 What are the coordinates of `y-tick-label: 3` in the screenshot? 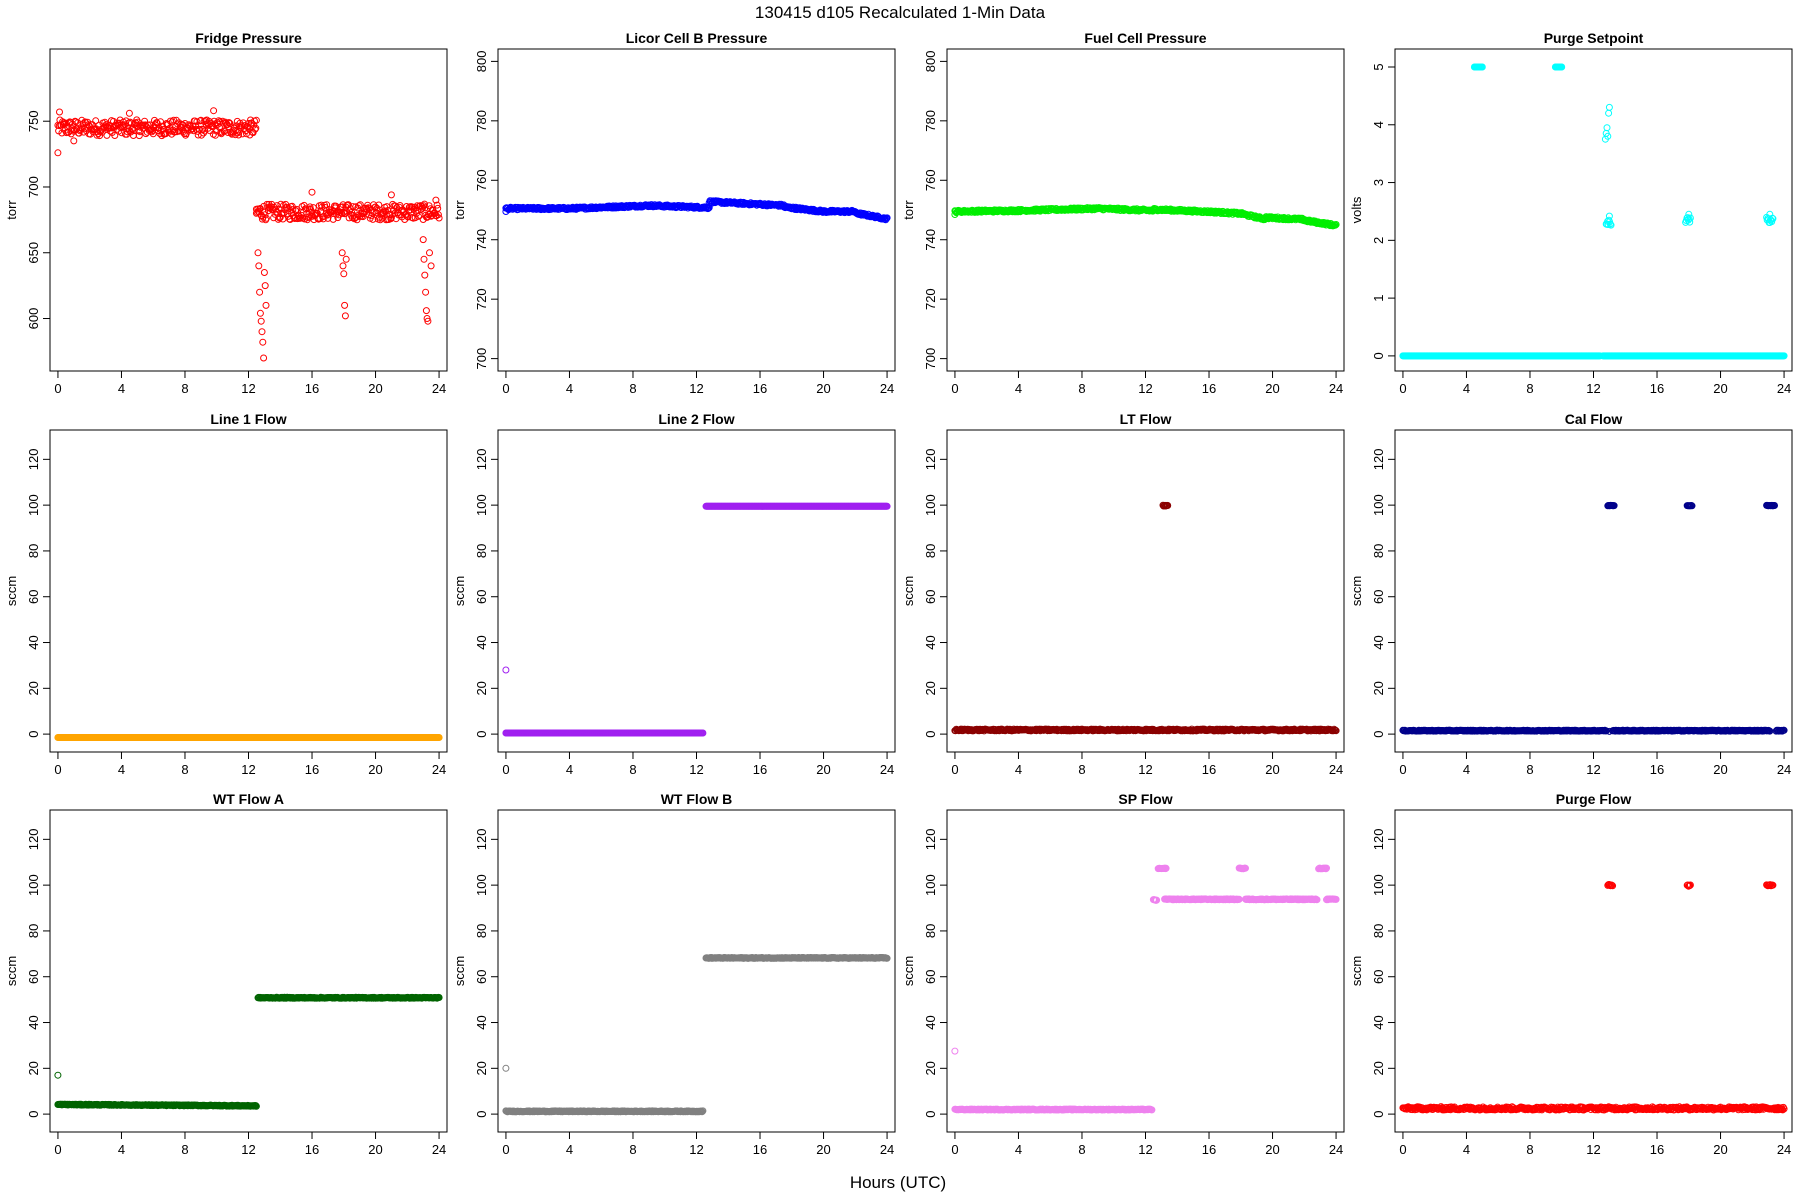 It's located at (1378, 182).